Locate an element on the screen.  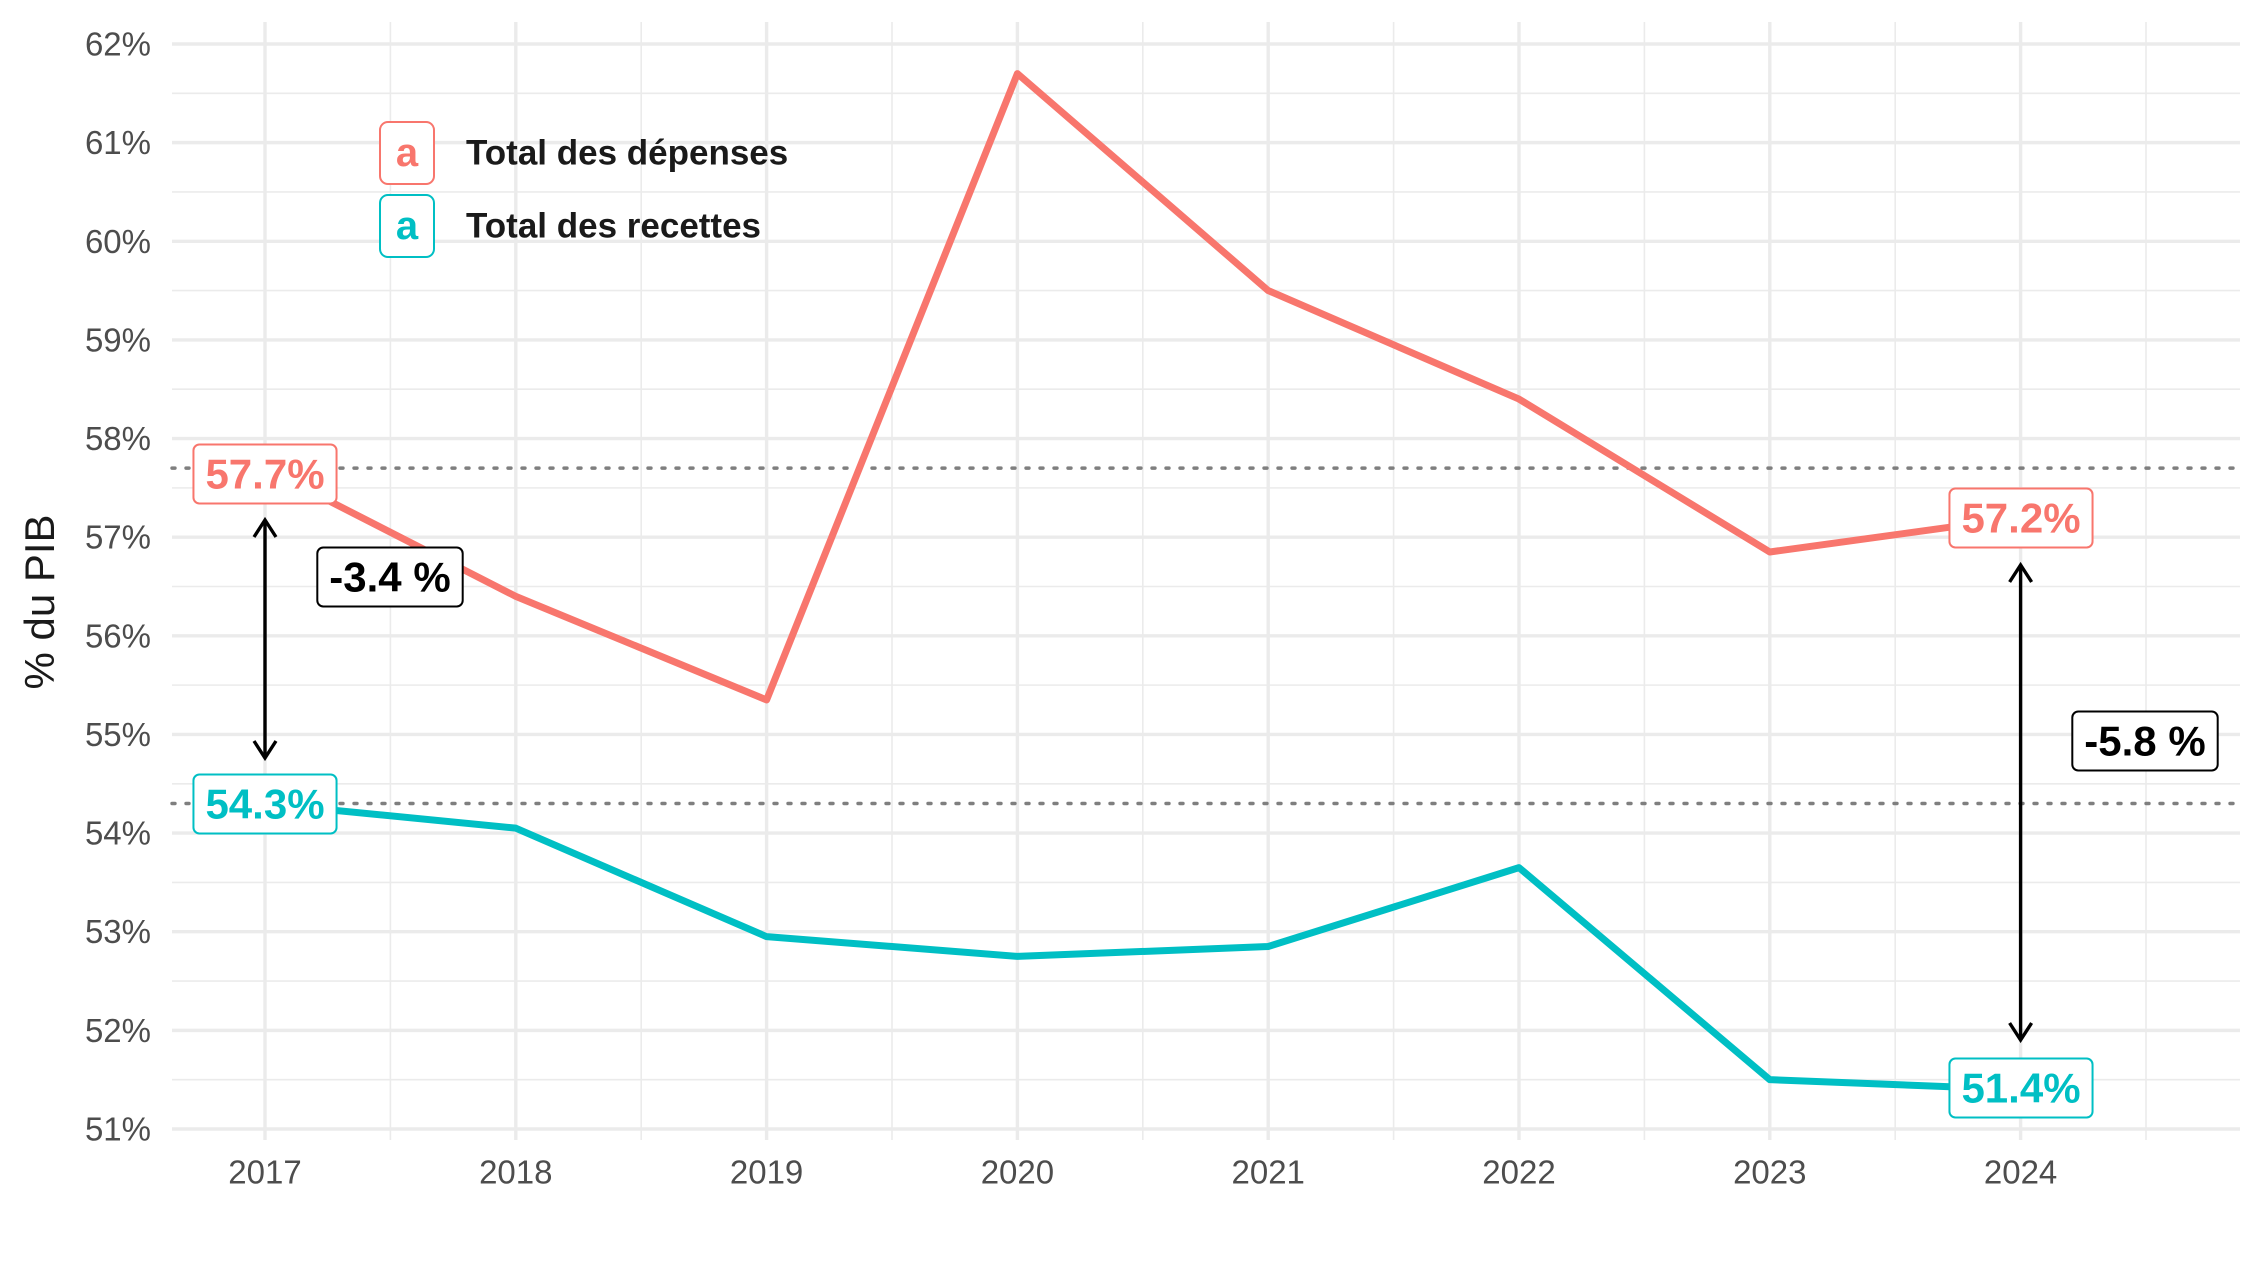
legend-item: a Total des dépenses is located at coordinates (583, 153).